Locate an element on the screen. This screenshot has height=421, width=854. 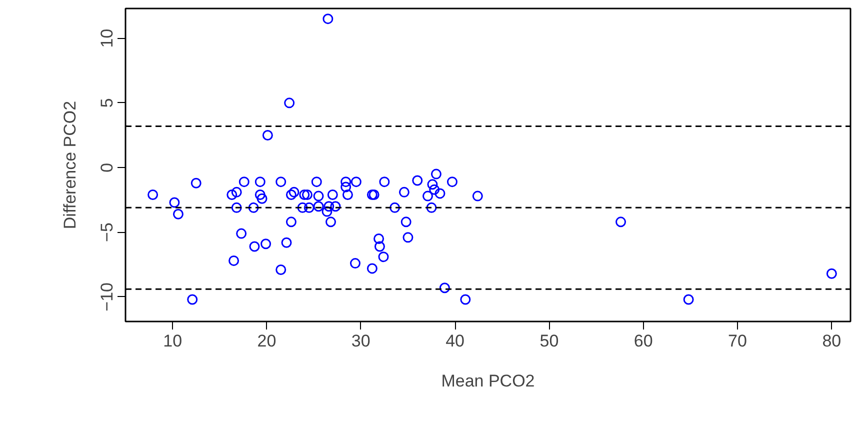
x-tick-label: 30 is located at coordinates (360, 341).